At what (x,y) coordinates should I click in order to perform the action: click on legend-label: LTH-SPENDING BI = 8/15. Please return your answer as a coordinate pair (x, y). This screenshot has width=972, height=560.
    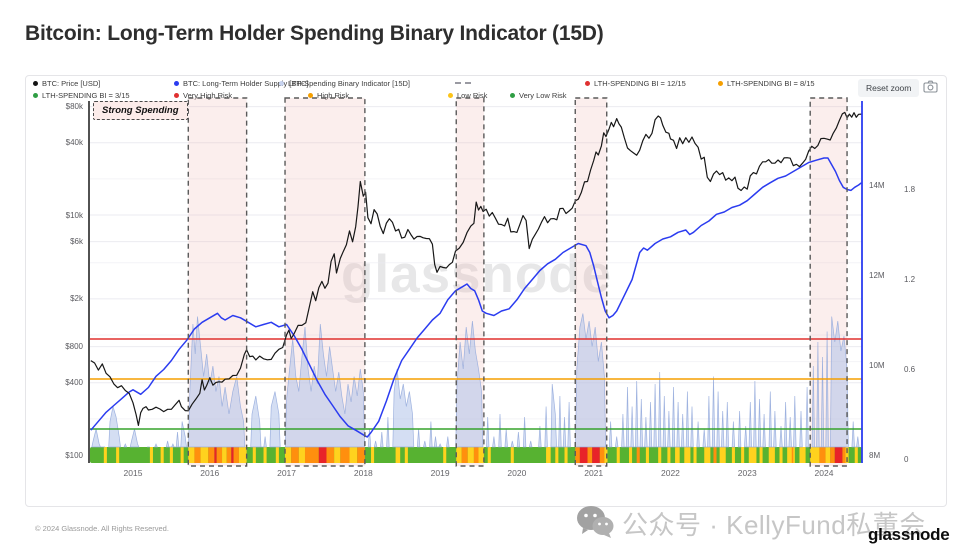
    Looking at the image, I should click on (771, 83).